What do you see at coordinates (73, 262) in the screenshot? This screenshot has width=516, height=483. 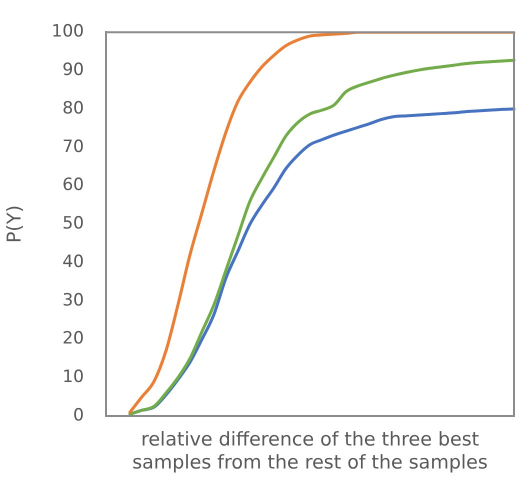 I see `y-tick-label: 40` at bounding box center [73, 262].